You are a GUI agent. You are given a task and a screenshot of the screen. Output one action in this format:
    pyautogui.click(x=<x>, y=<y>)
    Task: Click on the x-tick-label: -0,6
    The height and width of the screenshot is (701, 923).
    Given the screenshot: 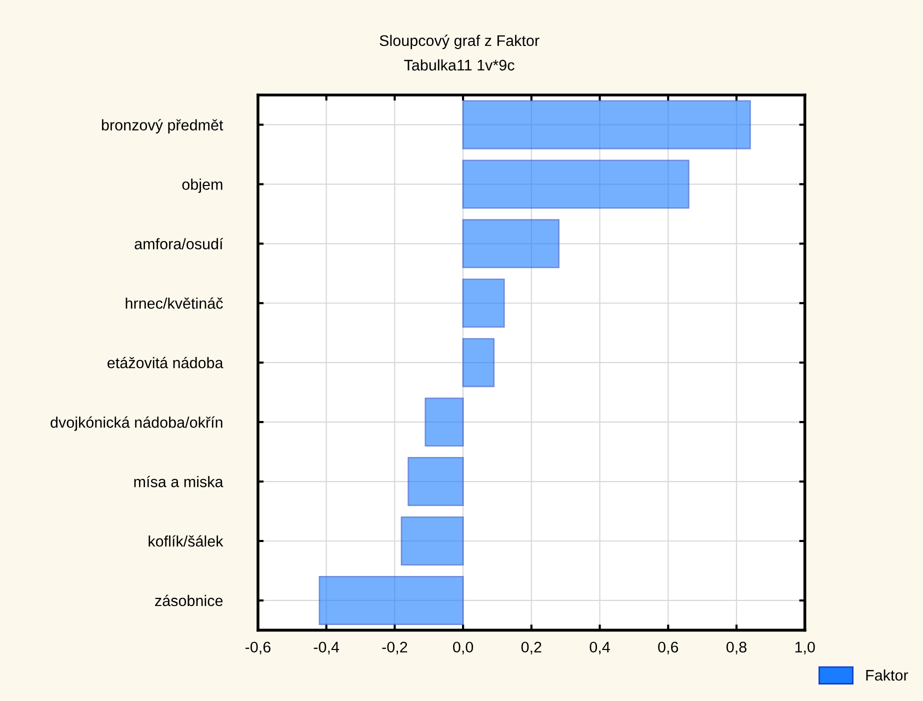 What is the action you would take?
    pyautogui.click(x=257, y=648)
    